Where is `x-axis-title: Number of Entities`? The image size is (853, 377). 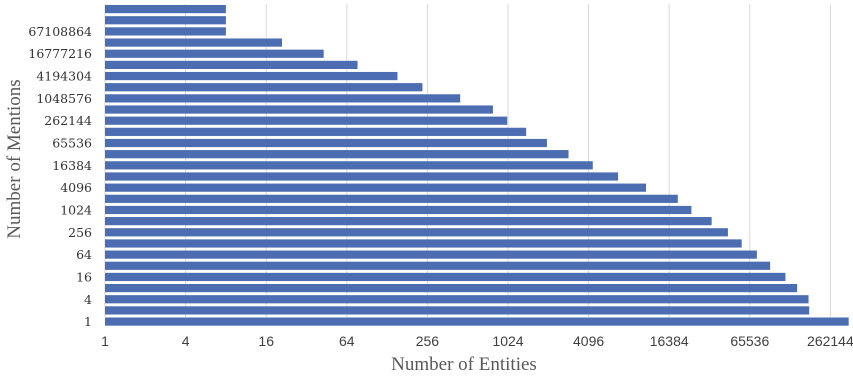
x-axis-title: Number of Entities is located at coordinates (464, 364).